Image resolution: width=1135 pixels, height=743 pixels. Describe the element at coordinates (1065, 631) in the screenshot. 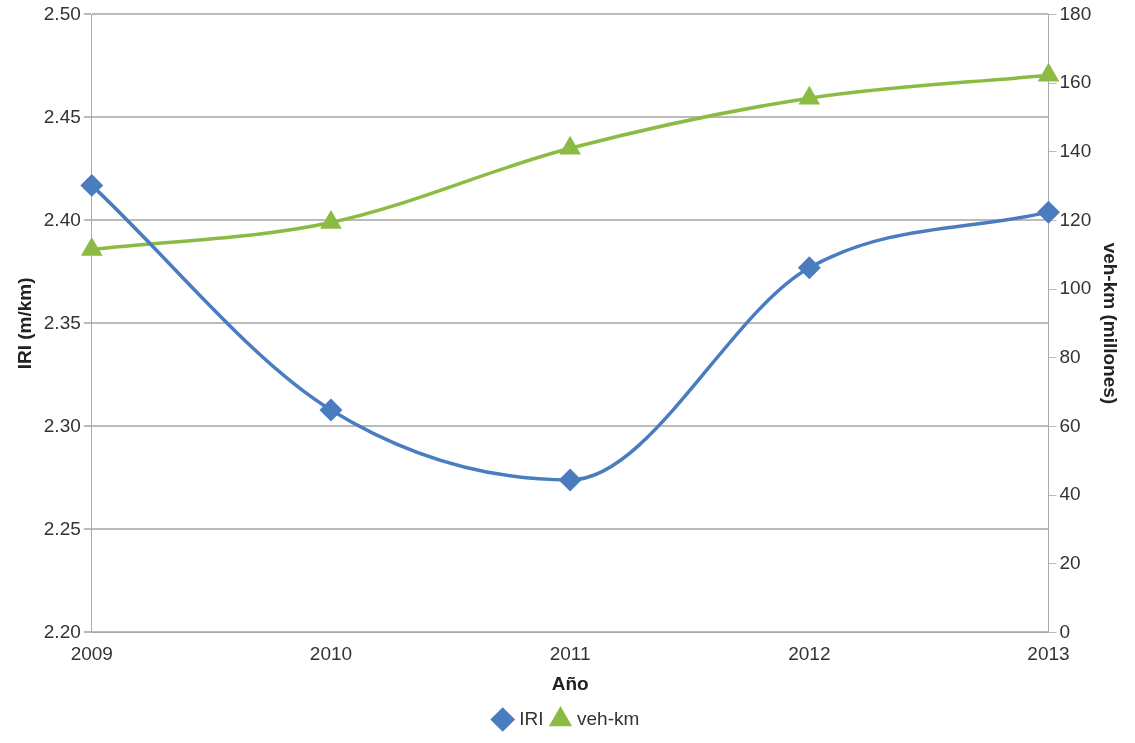

I see `y2-tick-label: 0` at that location.